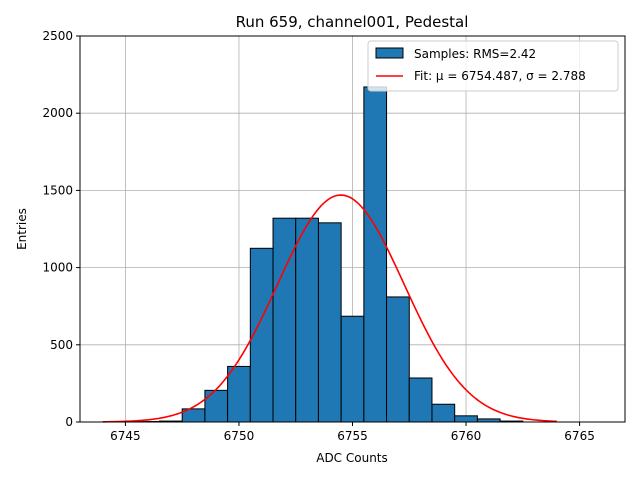  Describe the element at coordinates (61, 345) in the screenshot. I see `y-tick-label: 500` at that location.